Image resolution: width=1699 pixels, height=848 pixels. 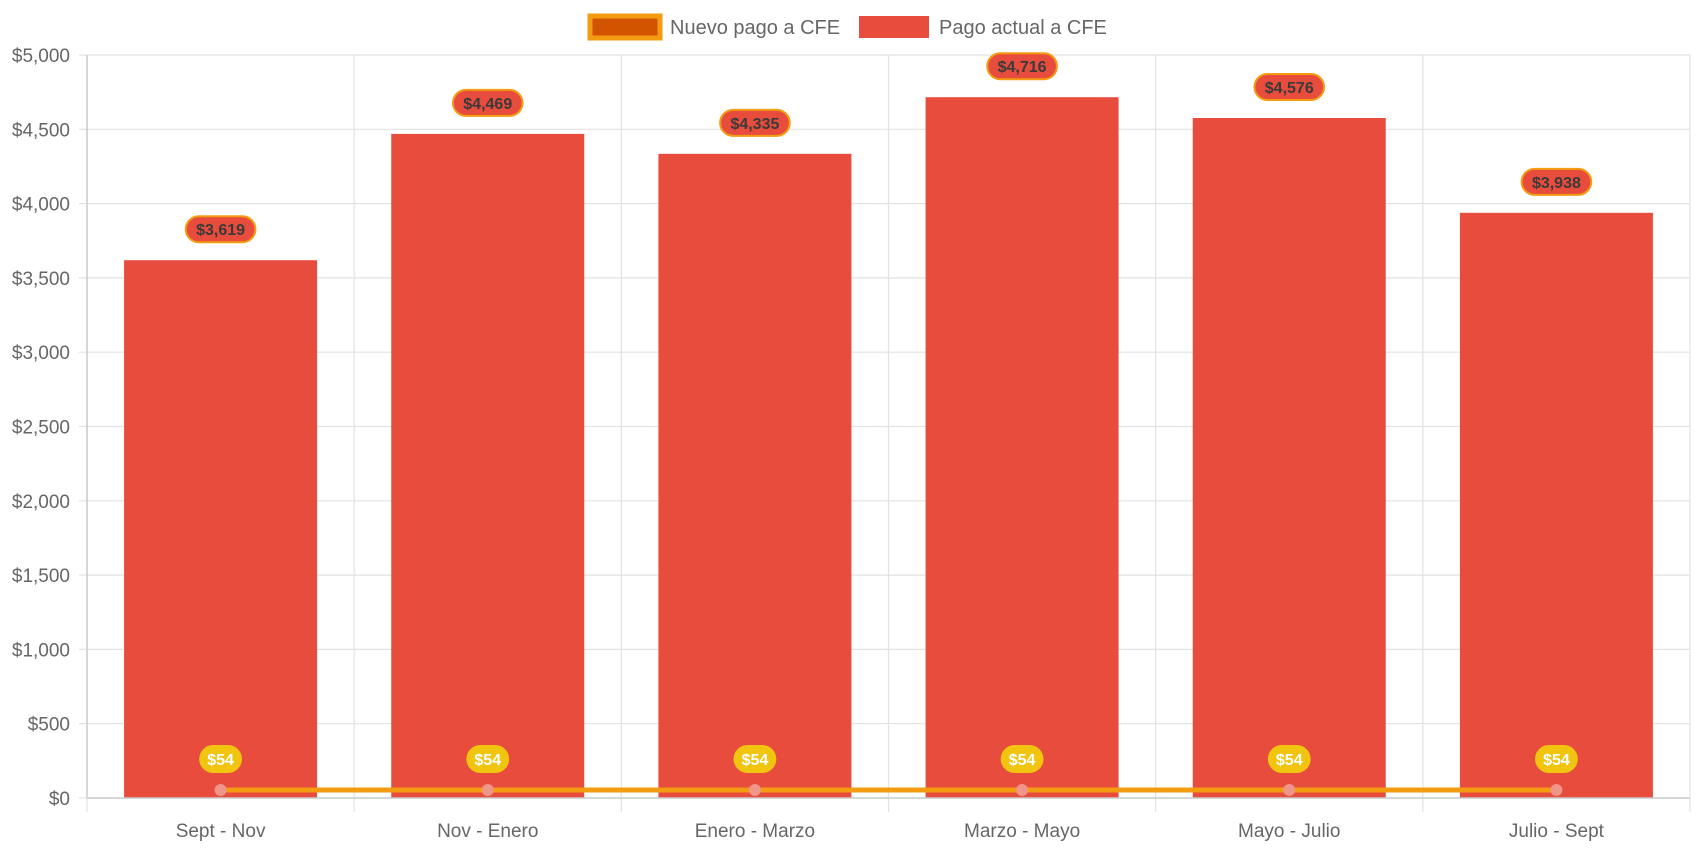 I want to click on x-tick-label: Sept - Nov, so click(x=221, y=831).